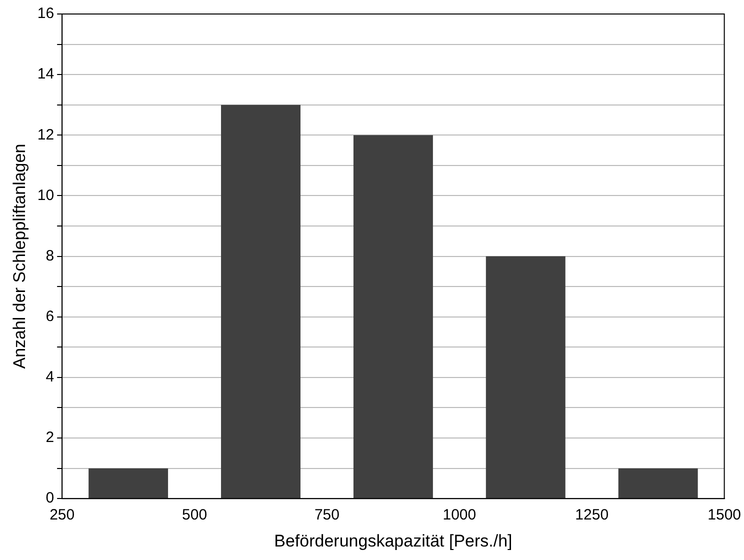  What do you see at coordinates (393, 540) in the screenshot?
I see `x-axis-title: Beförderungskapazität [Pers./h]` at bounding box center [393, 540].